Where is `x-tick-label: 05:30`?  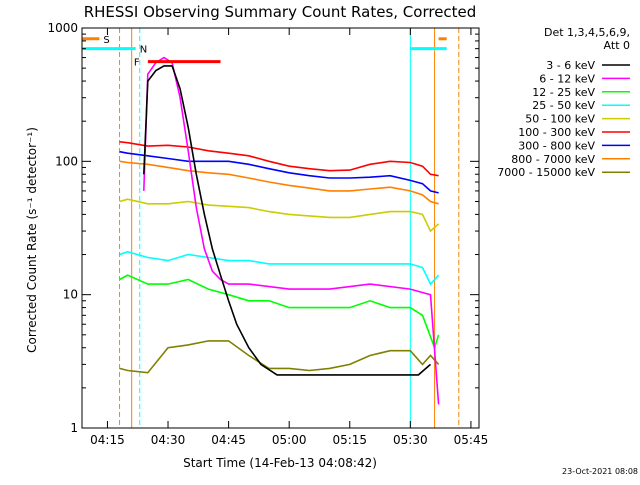
x-tick-label: 05:30 is located at coordinates (410, 440).